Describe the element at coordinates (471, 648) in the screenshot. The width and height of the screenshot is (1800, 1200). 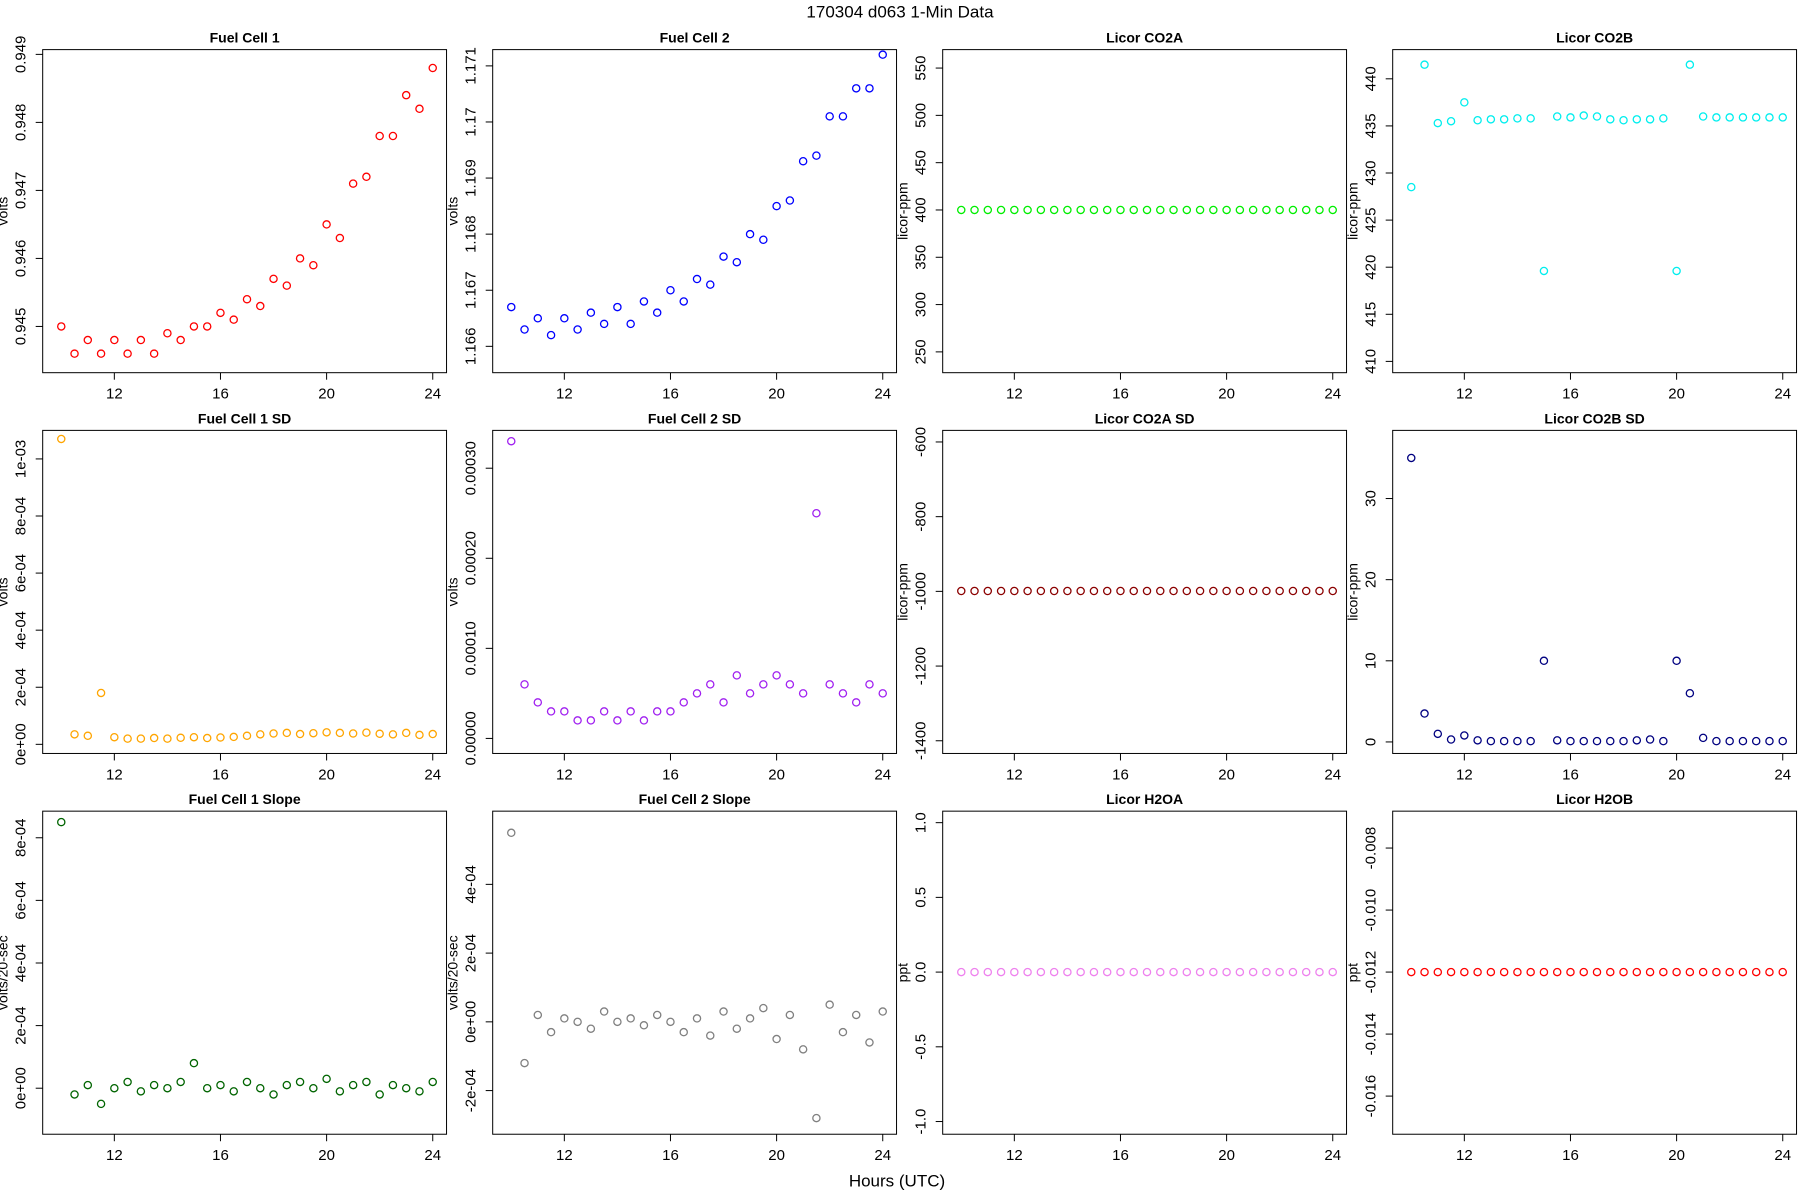
I see `y-tick-label: 0.00010` at that location.